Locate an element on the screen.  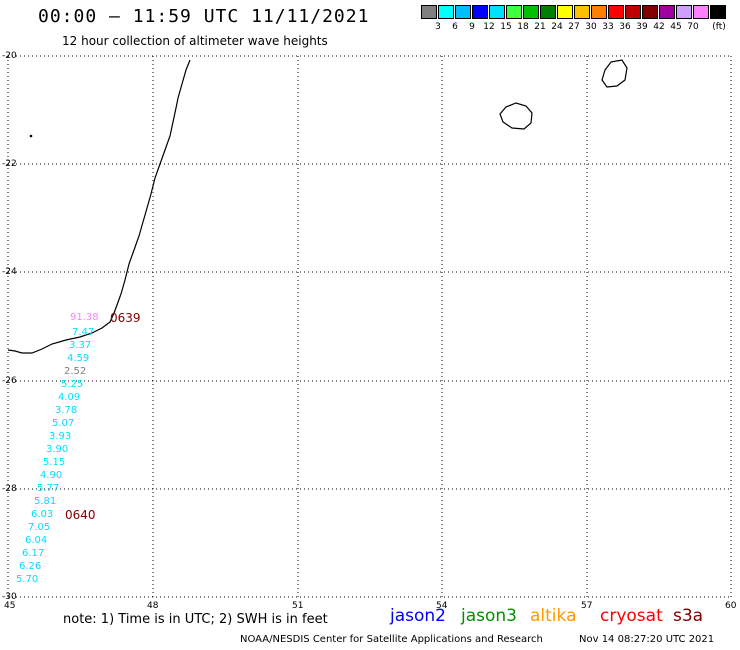
pass-time-label: 0639 is located at coordinates (125, 318).